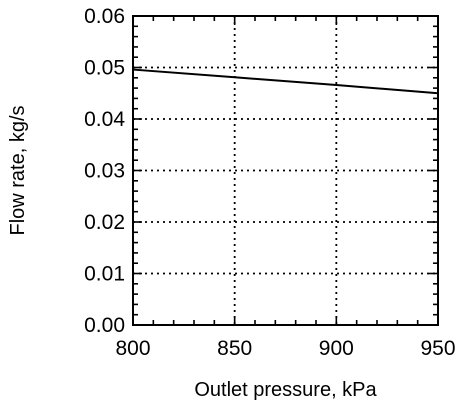 The width and height of the screenshot is (459, 408). What do you see at coordinates (285, 390) in the screenshot?
I see `x-axis-label: Outlet pressure, kPa` at bounding box center [285, 390].